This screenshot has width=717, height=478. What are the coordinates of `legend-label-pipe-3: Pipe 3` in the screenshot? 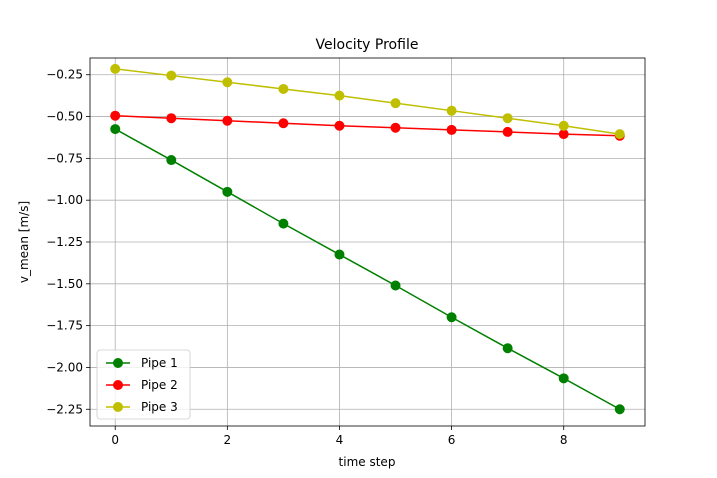 It's located at (159, 407).